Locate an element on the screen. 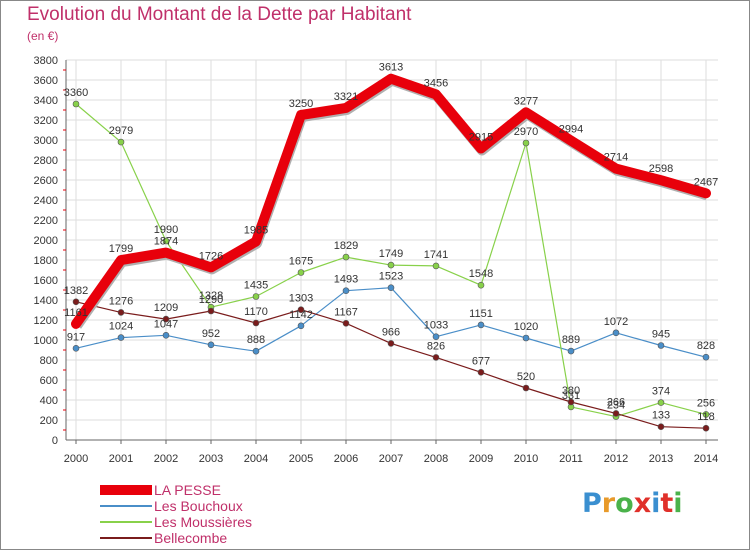 This screenshot has width=750, height=550. data-label: 3321 is located at coordinates (346, 97).